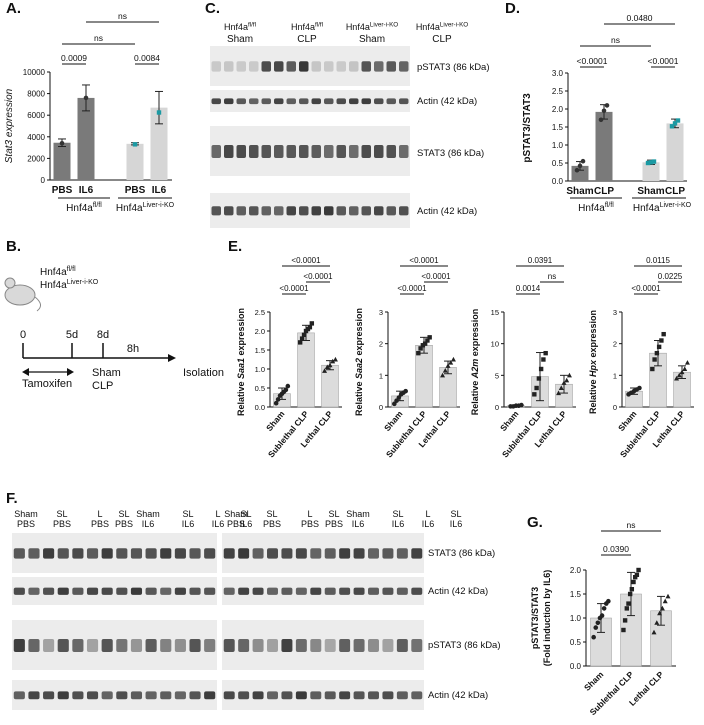 The image size is (704, 725). I want to click on timepoint-label: 8d, so click(103, 335).